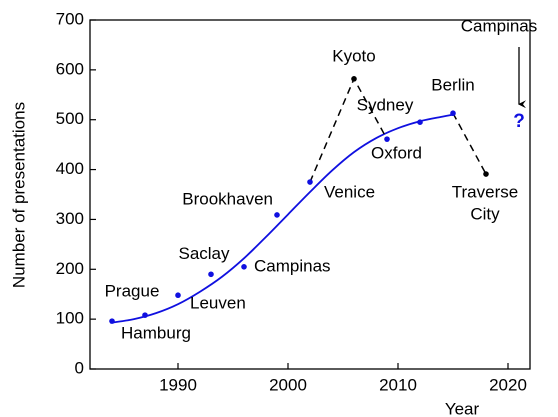  What do you see at coordinates (485, 192) in the screenshot?
I see `point-label: Traverse` at bounding box center [485, 192].